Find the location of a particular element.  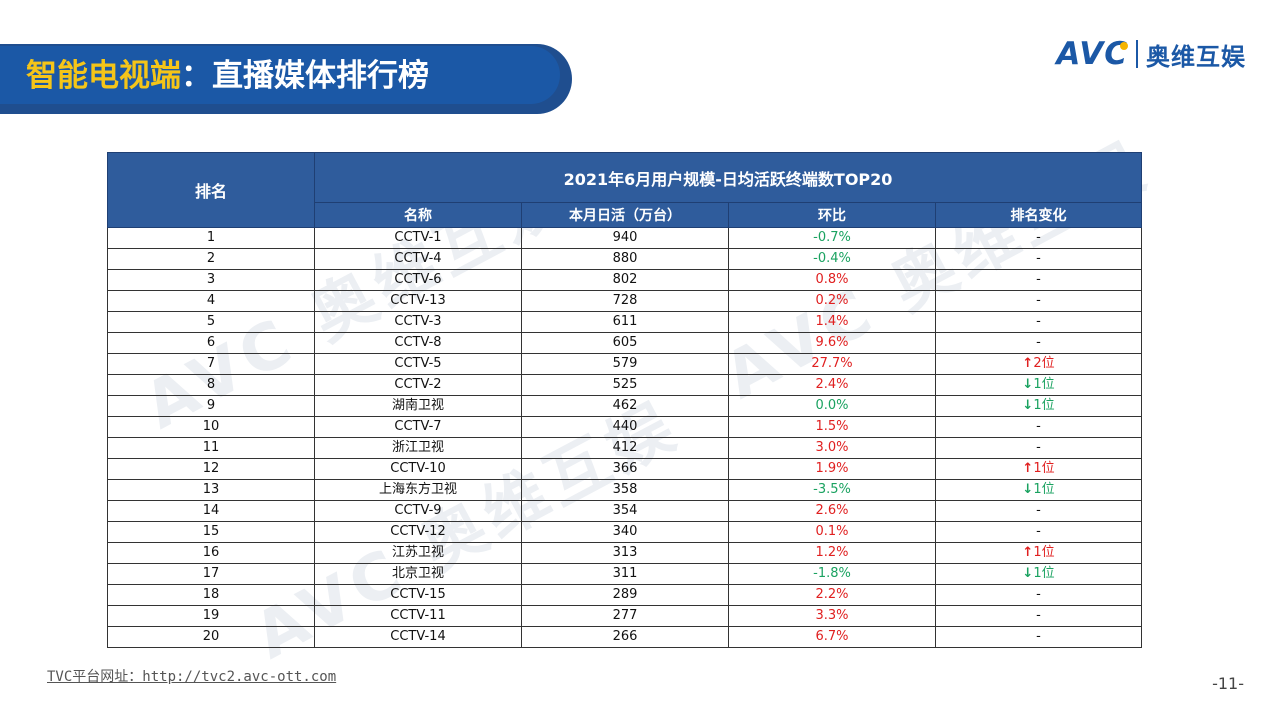

page-title-rest: ：直播媒体排行榜 is located at coordinates (305, 76).